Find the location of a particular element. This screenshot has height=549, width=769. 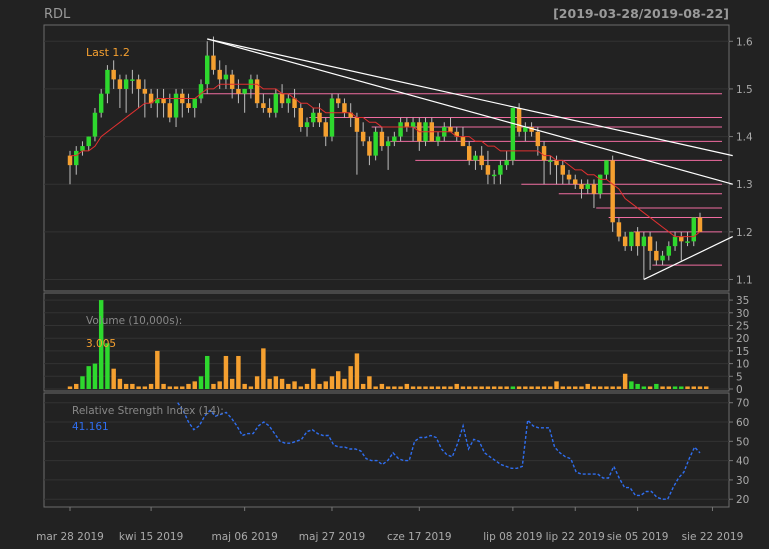

volume-bars is located at coordinates (388, 344).